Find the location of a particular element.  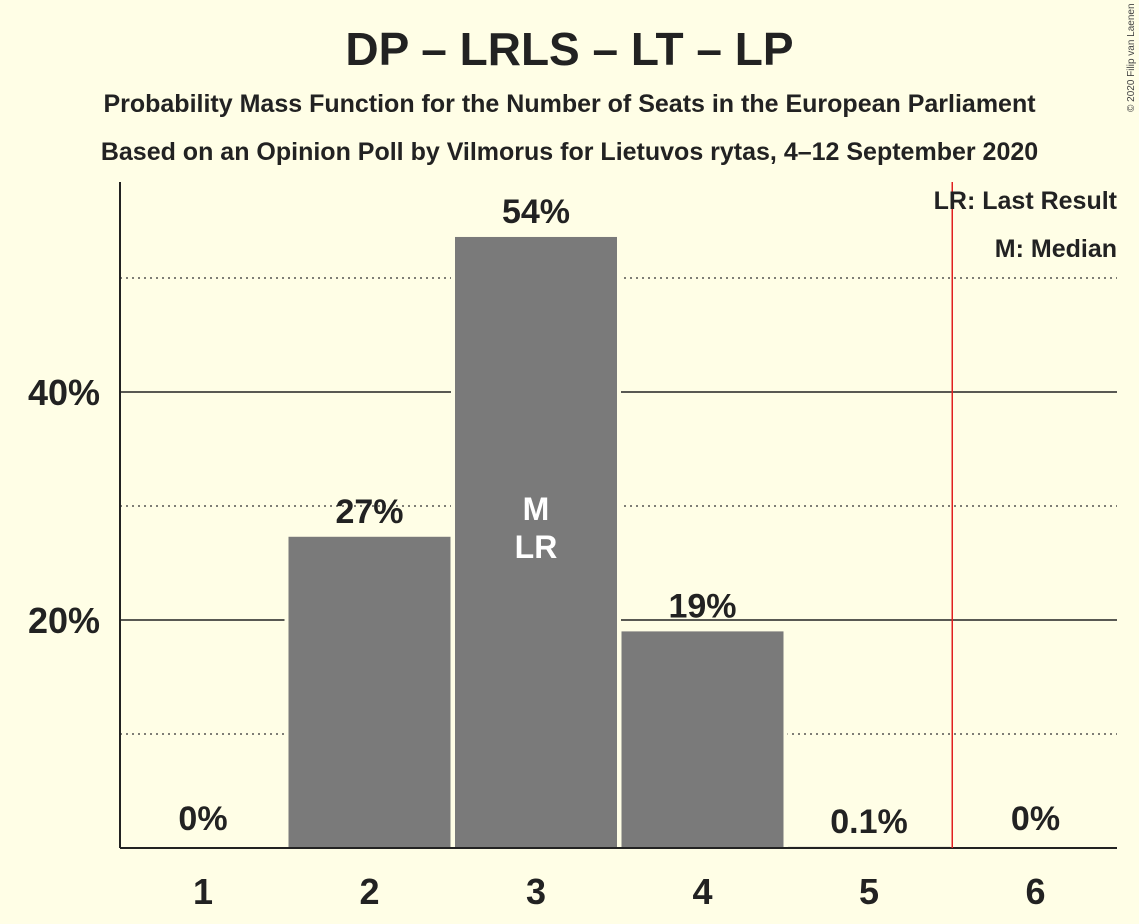

legend-median: M: Median is located at coordinates (1056, 249).